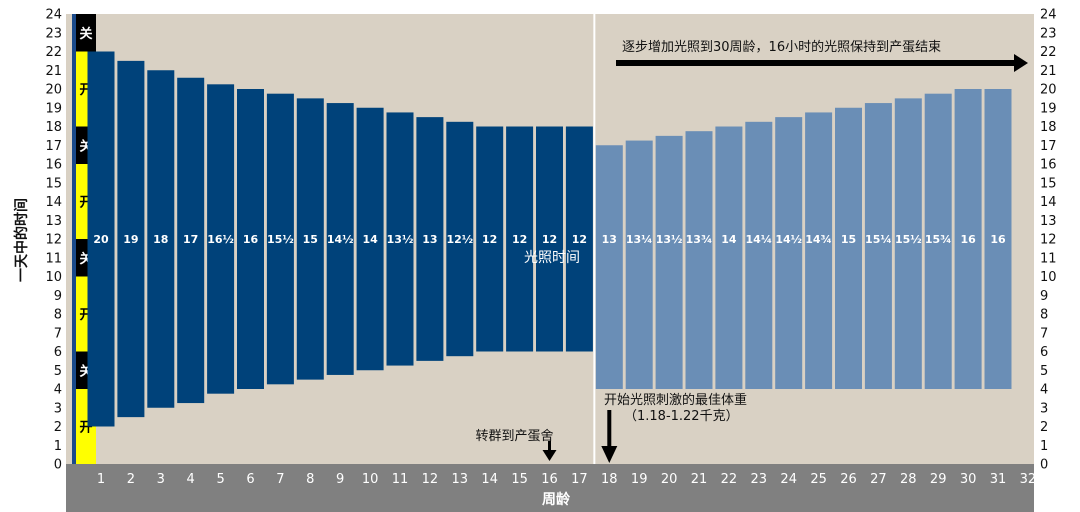 This screenshot has height=512, width=1080. I want to click on bar-label: 15¾, so click(938, 239).